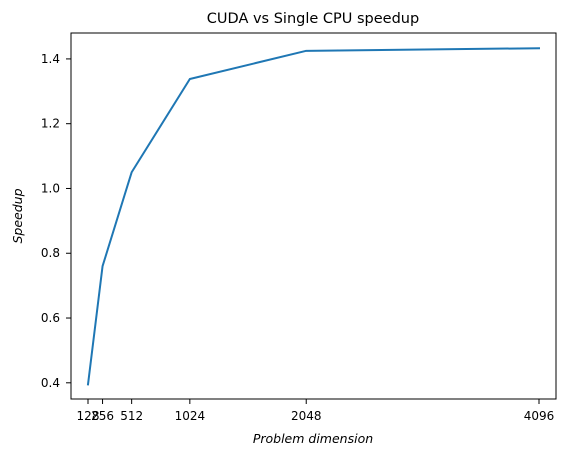  What do you see at coordinates (50, 318) in the screenshot?
I see `y-tick-label: 0.6` at bounding box center [50, 318].